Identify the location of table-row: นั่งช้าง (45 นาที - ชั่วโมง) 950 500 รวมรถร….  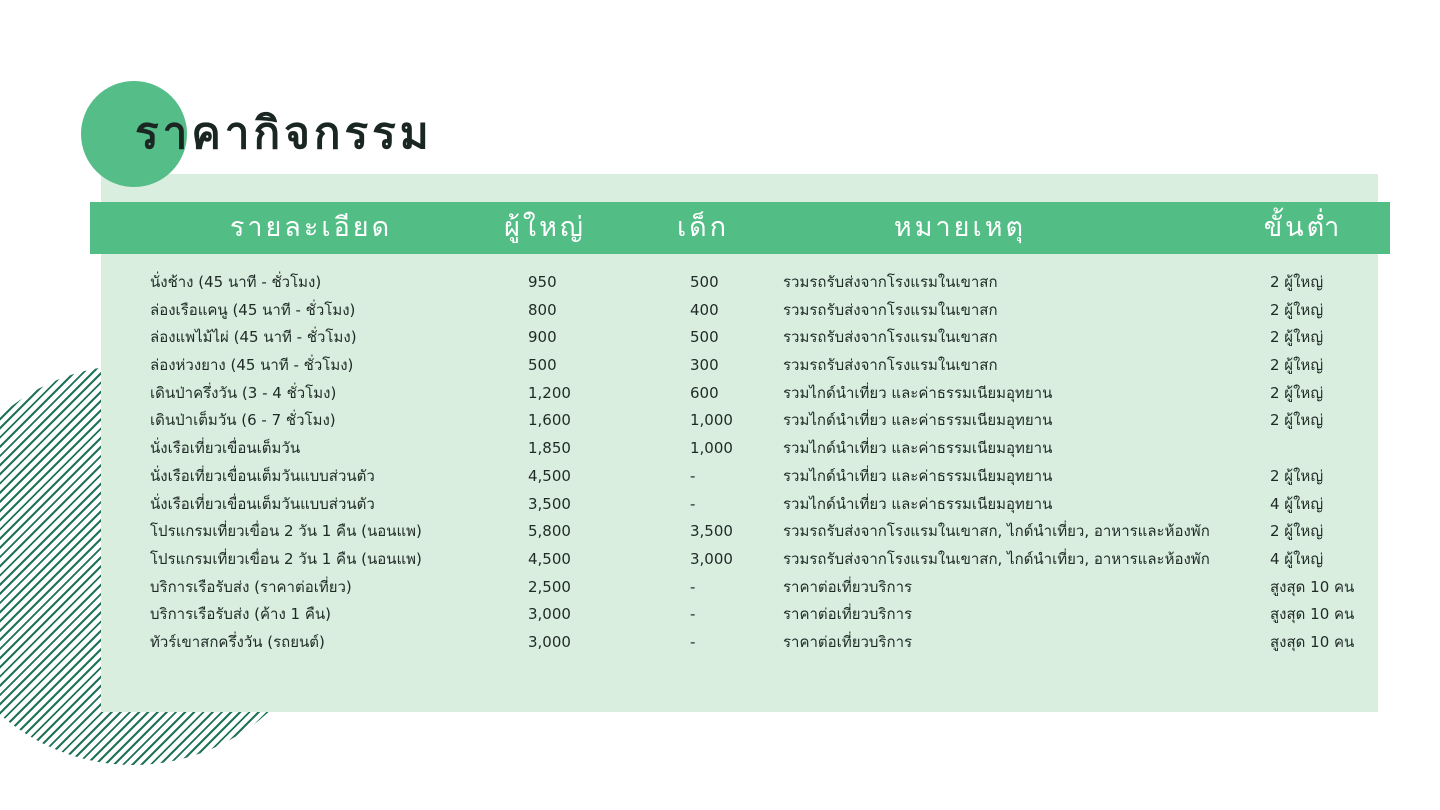
(720, 283).